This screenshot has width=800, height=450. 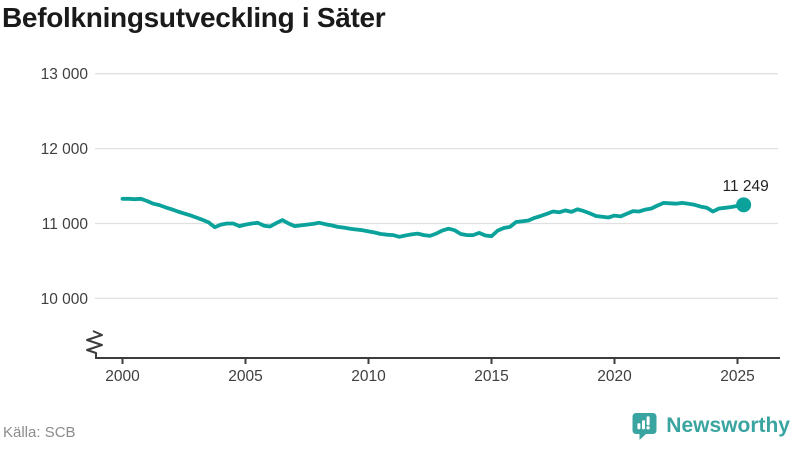 What do you see at coordinates (737, 376) in the screenshot?
I see `x-axis-label: 2025` at bounding box center [737, 376].